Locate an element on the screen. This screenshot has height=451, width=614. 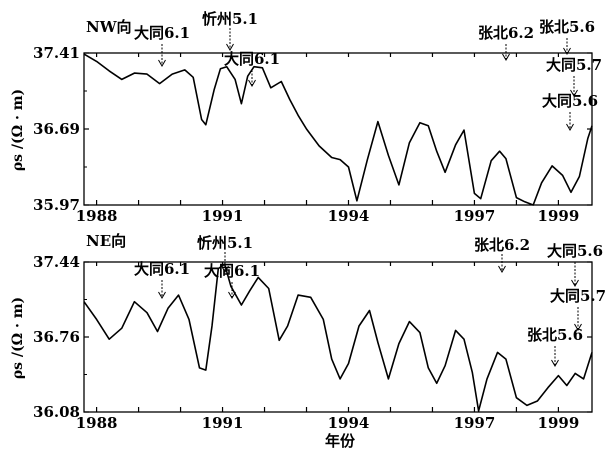
y-tick-label: 36.08 is located at coordinates (56, 412).